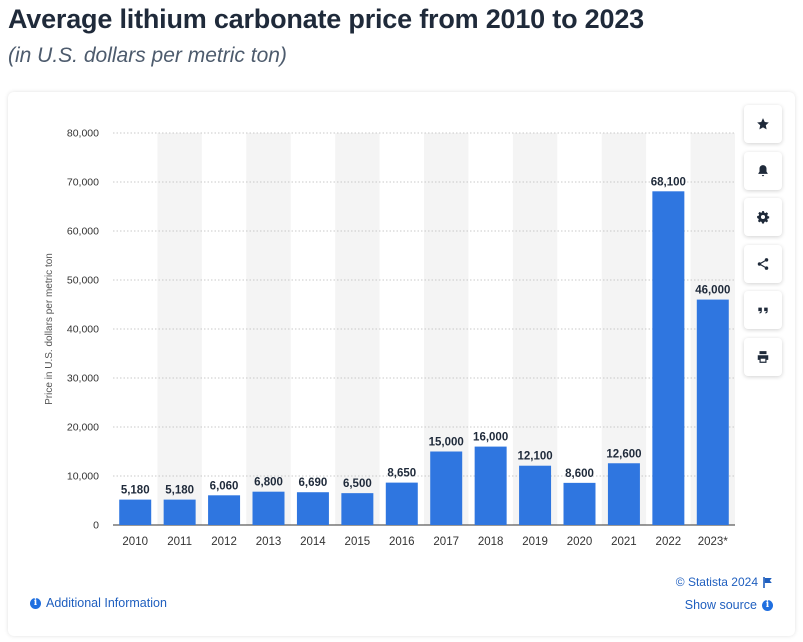  What do you see at coordinates (668, 182) in the screenshot?
I see `data-label: 68,100` at bounding box center [668, 182].